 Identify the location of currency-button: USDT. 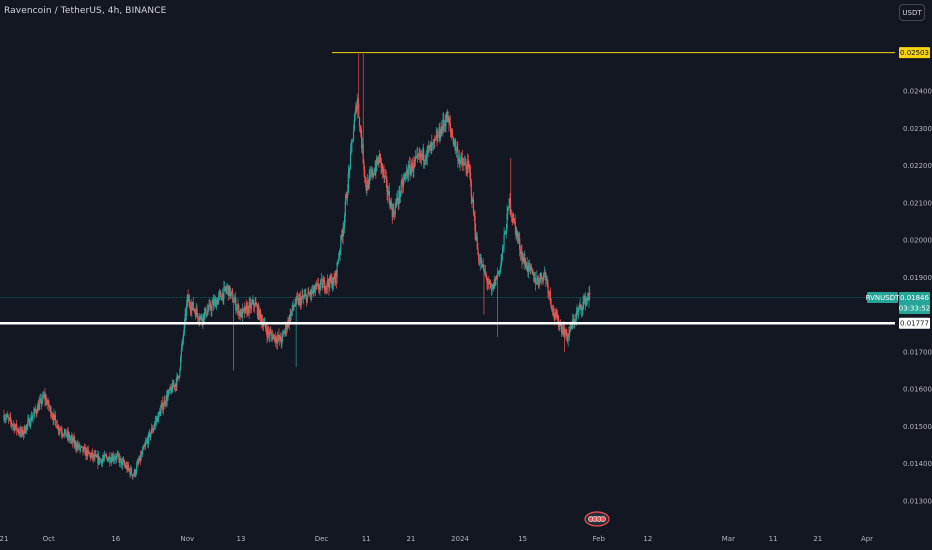
(912, 12).